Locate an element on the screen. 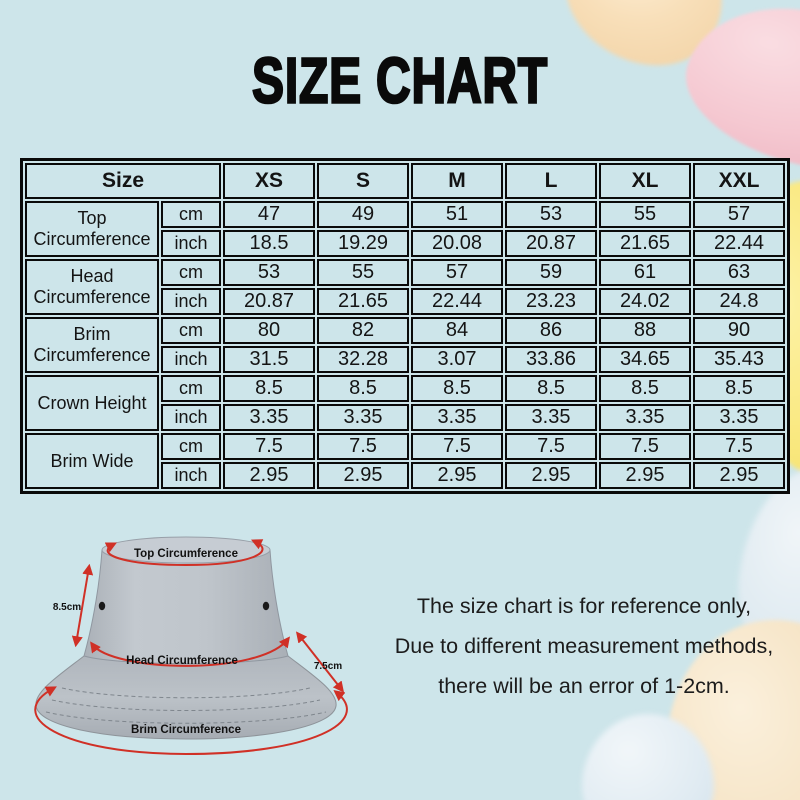 The image size is (800, 800). table-row: Top Circumference cm 47 49 51 53 55 57 is located at coordinates (405, 229).